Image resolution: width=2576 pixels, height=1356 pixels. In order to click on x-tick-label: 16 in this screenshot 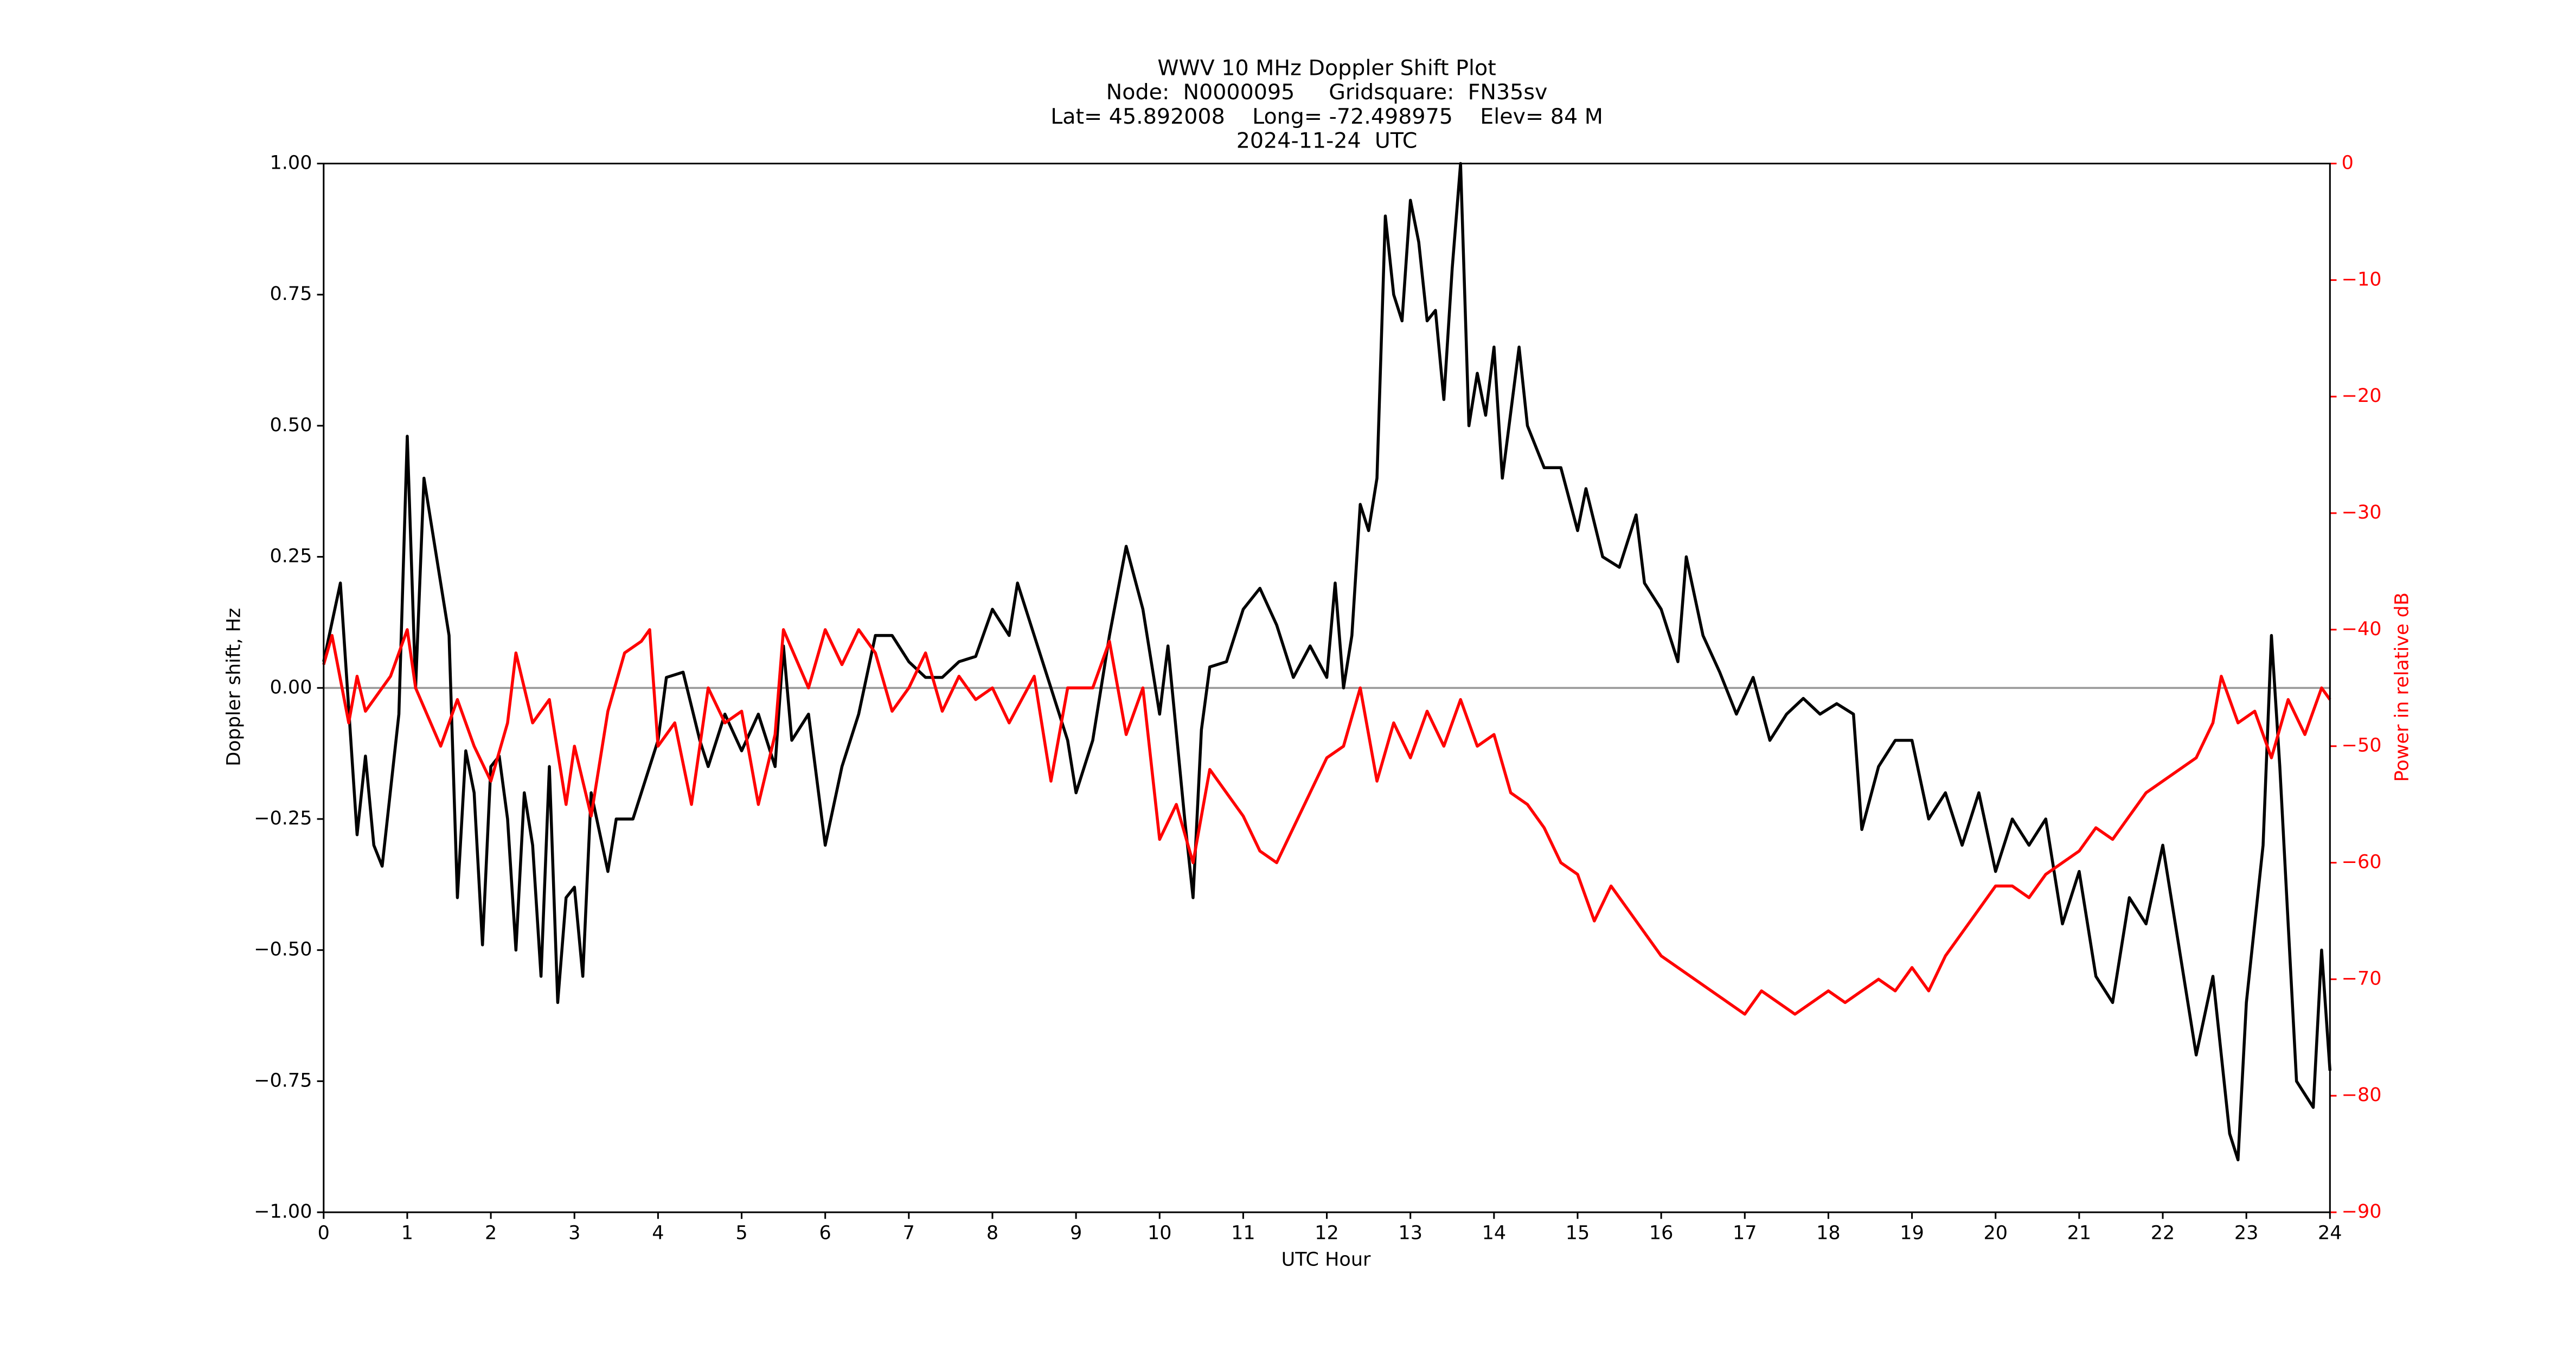, I will do `click(1661, 1233)`.